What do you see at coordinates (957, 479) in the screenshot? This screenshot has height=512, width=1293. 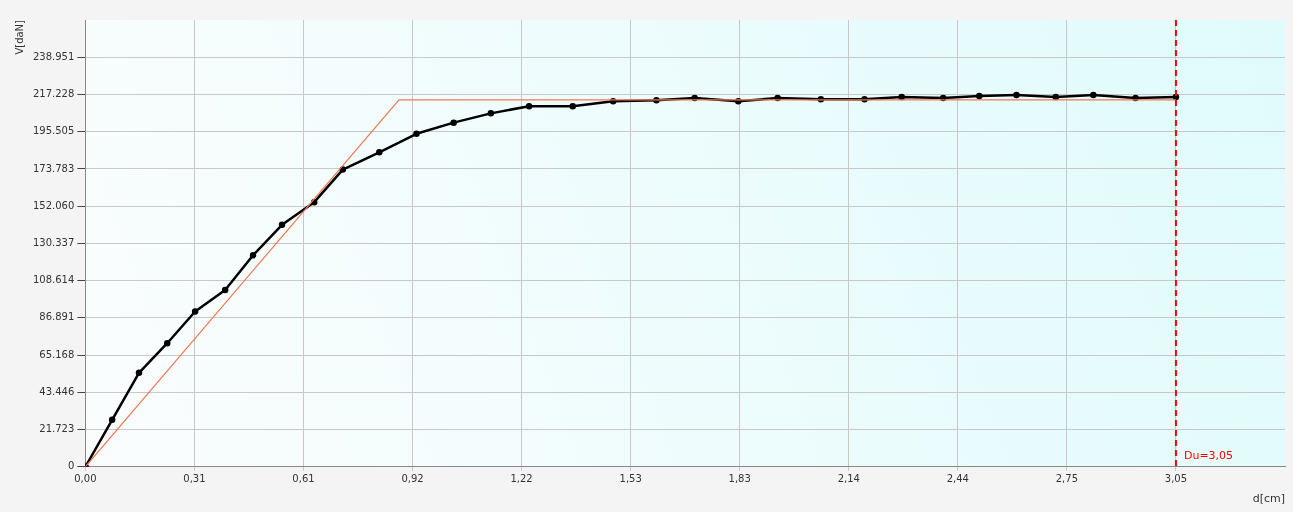 I see `x-tick-label: 2,44` at bounding box center [957, 479].